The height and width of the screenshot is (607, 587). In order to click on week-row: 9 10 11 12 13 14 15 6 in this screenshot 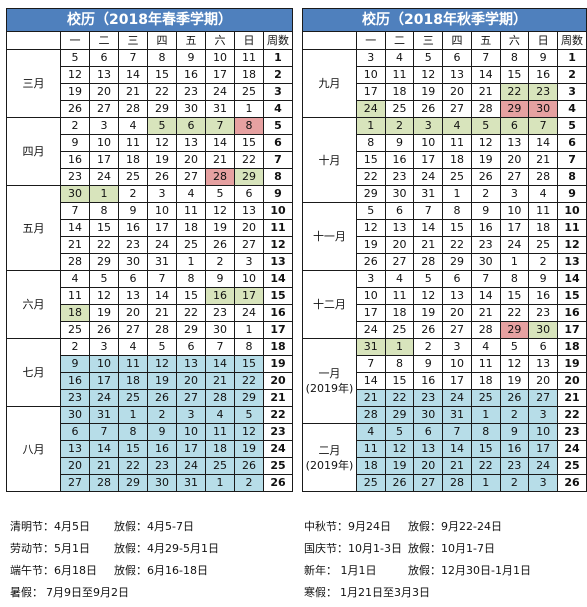, I will do `click(150, 143)`.